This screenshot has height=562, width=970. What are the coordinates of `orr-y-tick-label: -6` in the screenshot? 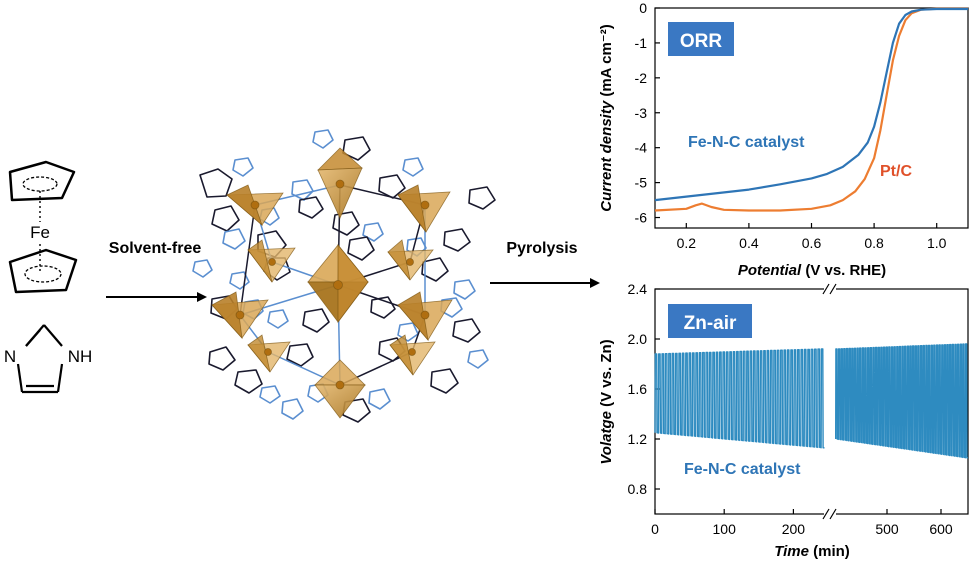 It's located at (641, 218).